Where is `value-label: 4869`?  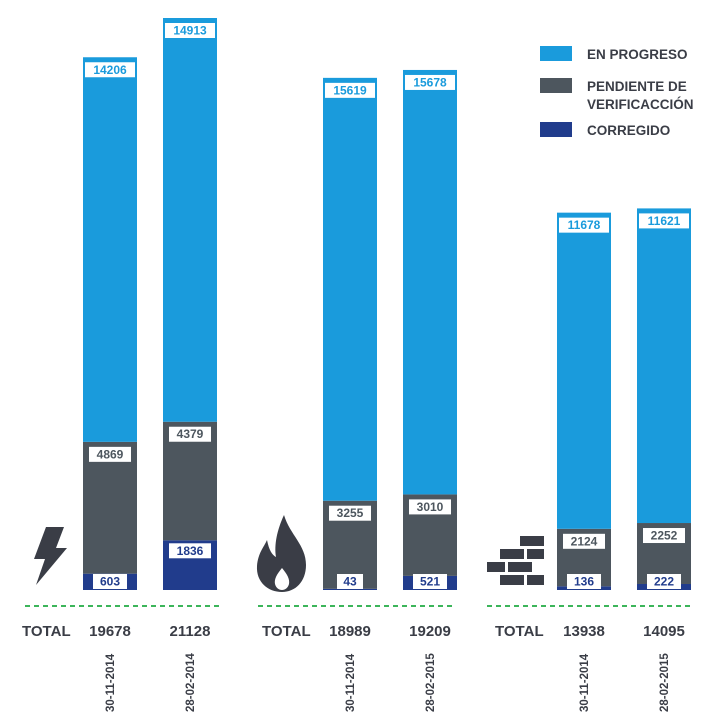 value-label: 4869 is located at coordinates (110, 454).